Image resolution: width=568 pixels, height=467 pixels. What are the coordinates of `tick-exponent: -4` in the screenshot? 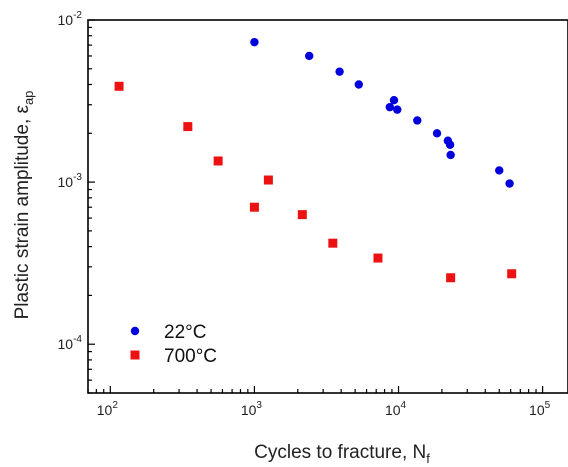 It's located at (77, 339).